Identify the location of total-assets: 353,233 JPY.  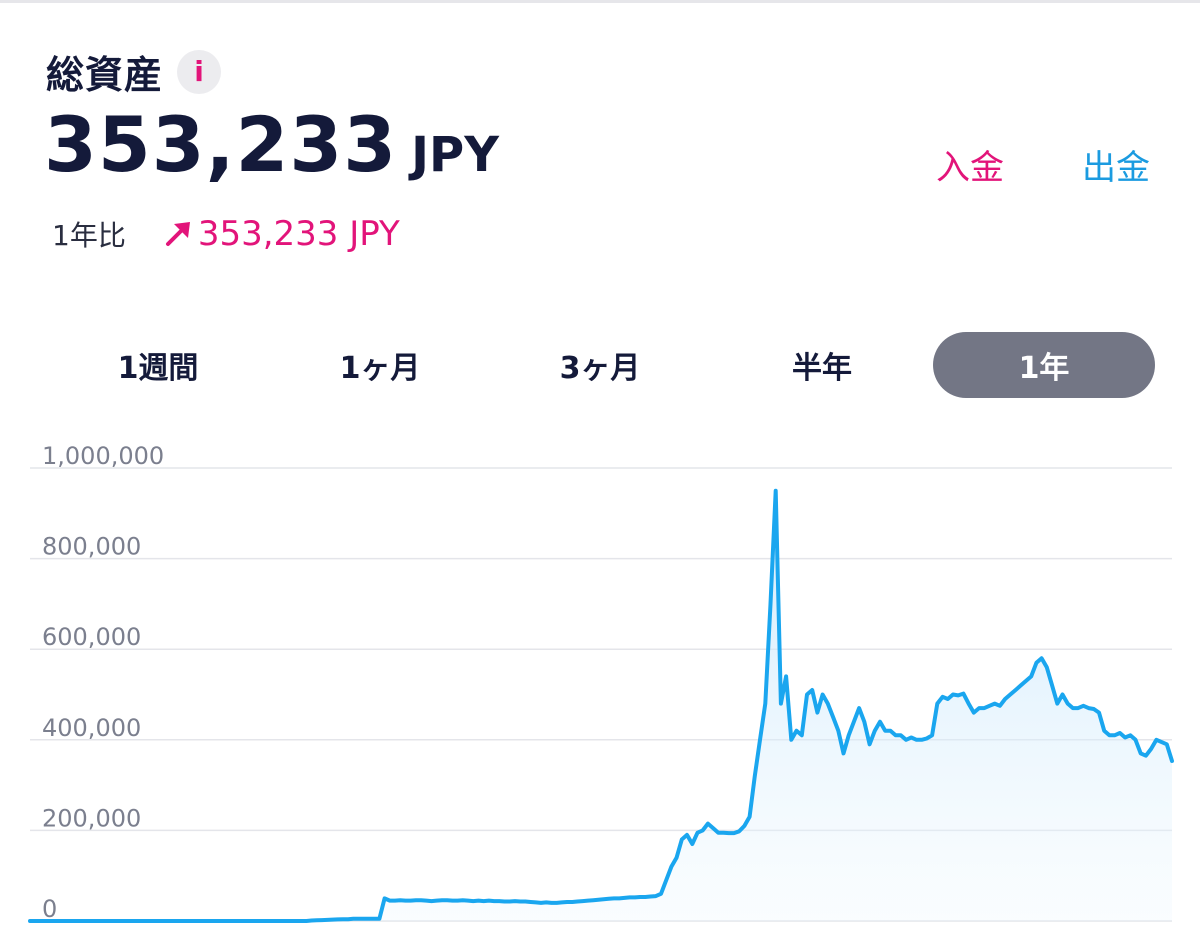
(271, 144).